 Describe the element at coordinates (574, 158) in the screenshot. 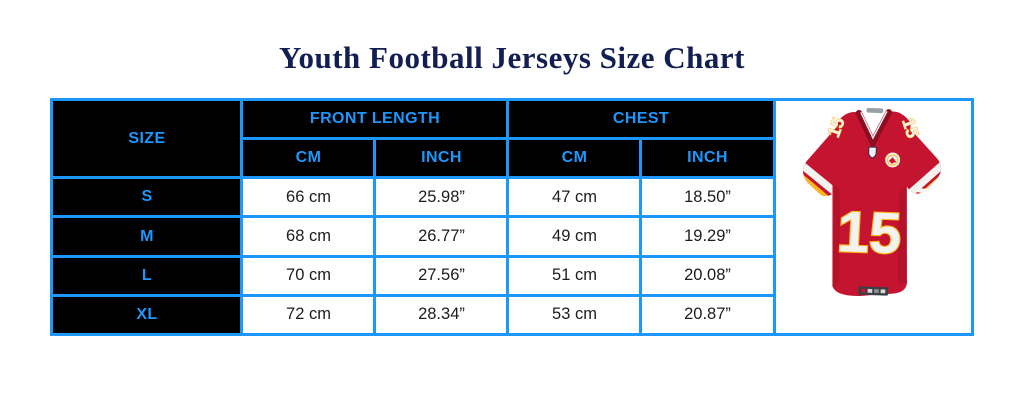

I see `col-header-chest-cm: CM` at that location.